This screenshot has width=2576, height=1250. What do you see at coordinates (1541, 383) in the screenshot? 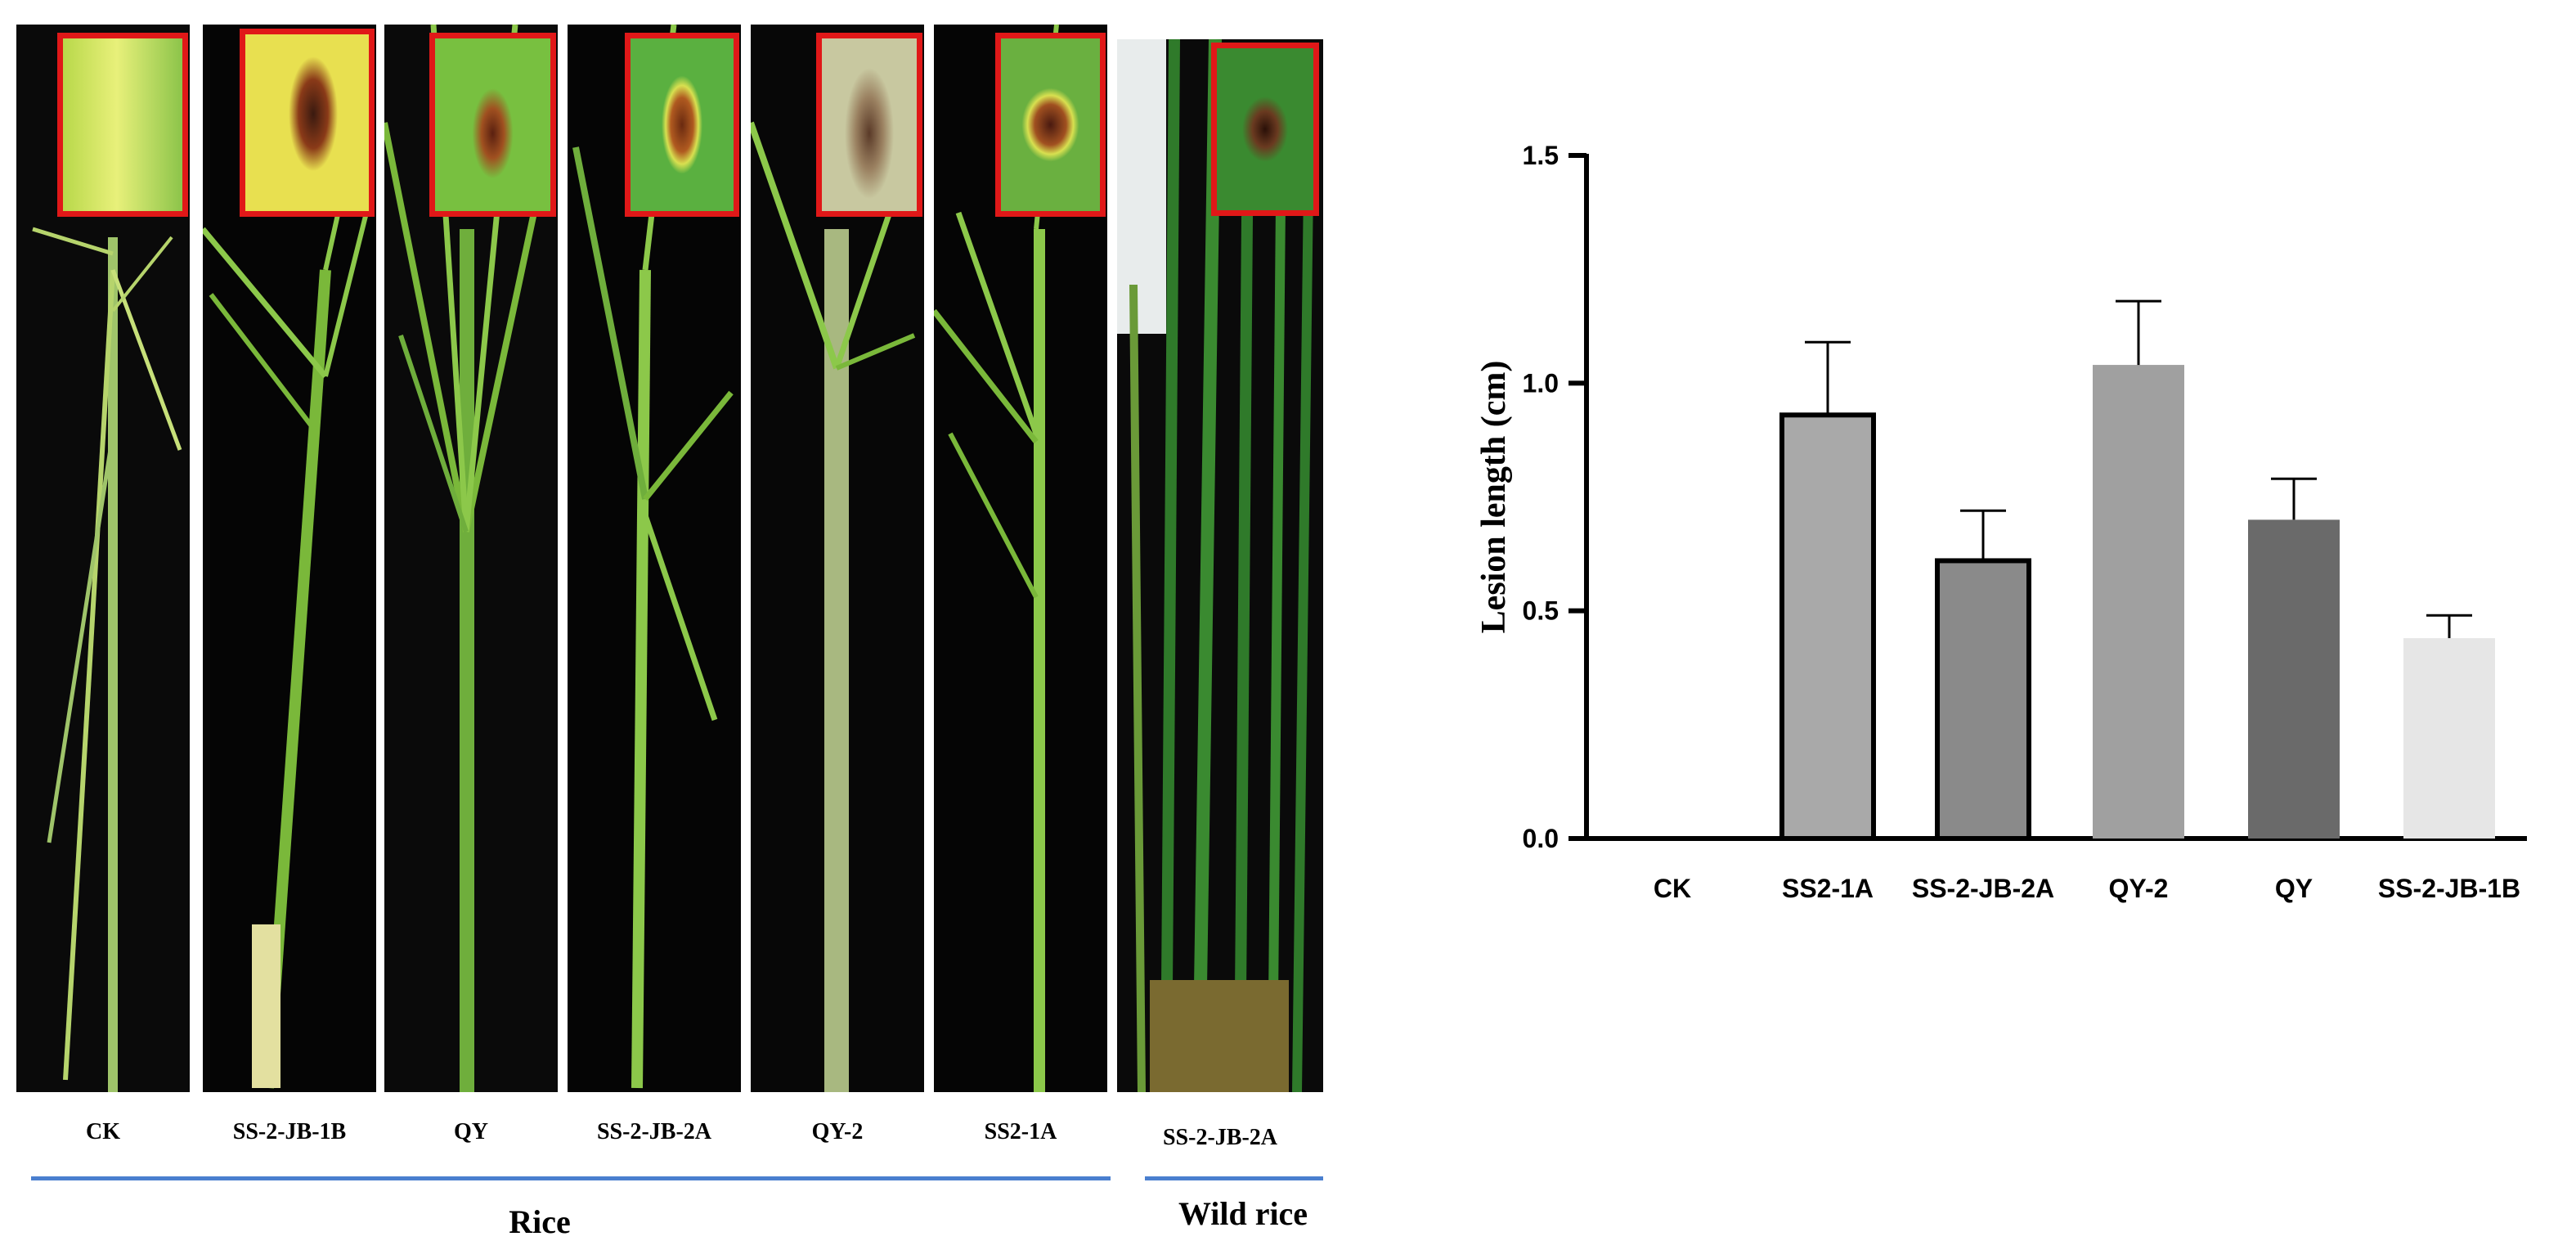
I see `y-tick-label: 1.0` at bounding box center [1541, 383].